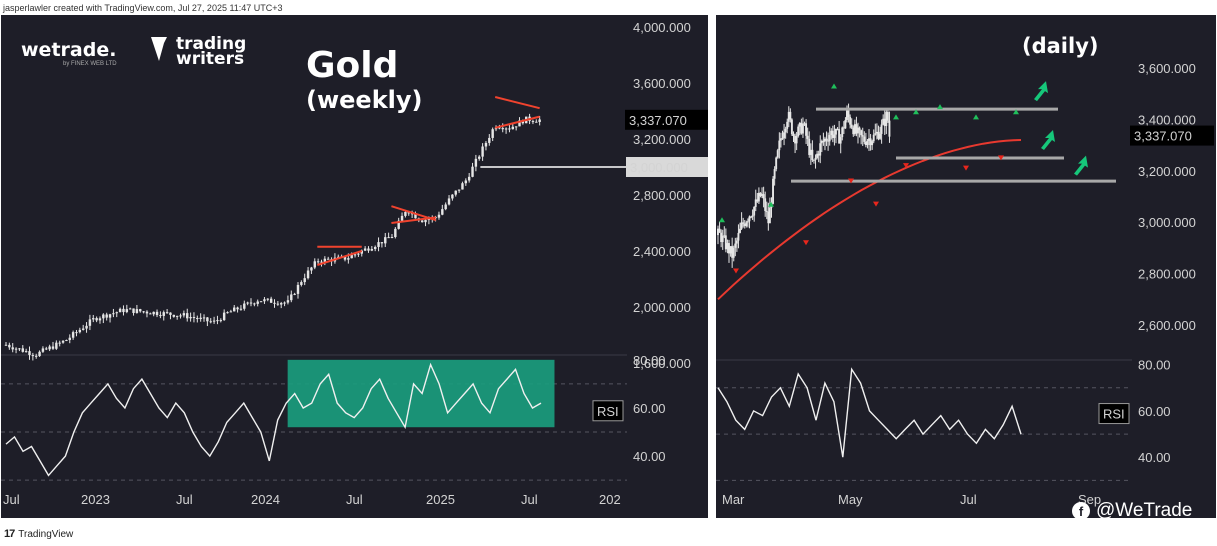 This screenshot has height=546, width=1217. Describe the element at coordinates (364, 100) in the screenshot. I see `chart-subtitle: (weekly)` at that location.